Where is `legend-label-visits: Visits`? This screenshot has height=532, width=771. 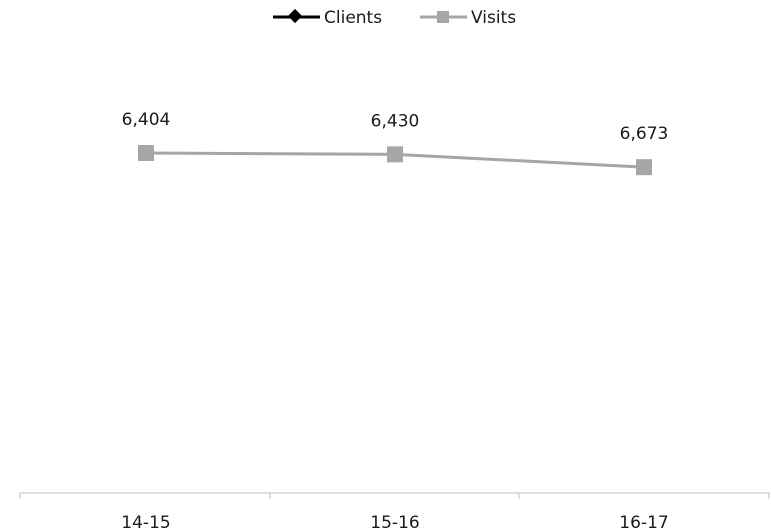
legend-label-visits: Visits is located at coordinates (493, 18).